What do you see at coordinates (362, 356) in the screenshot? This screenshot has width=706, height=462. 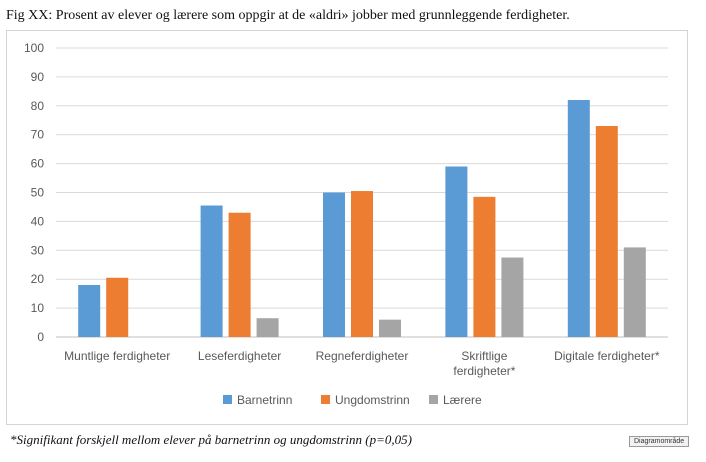 I see `x-category-label: Regneferdigheter` at bounding box center [362, 356].